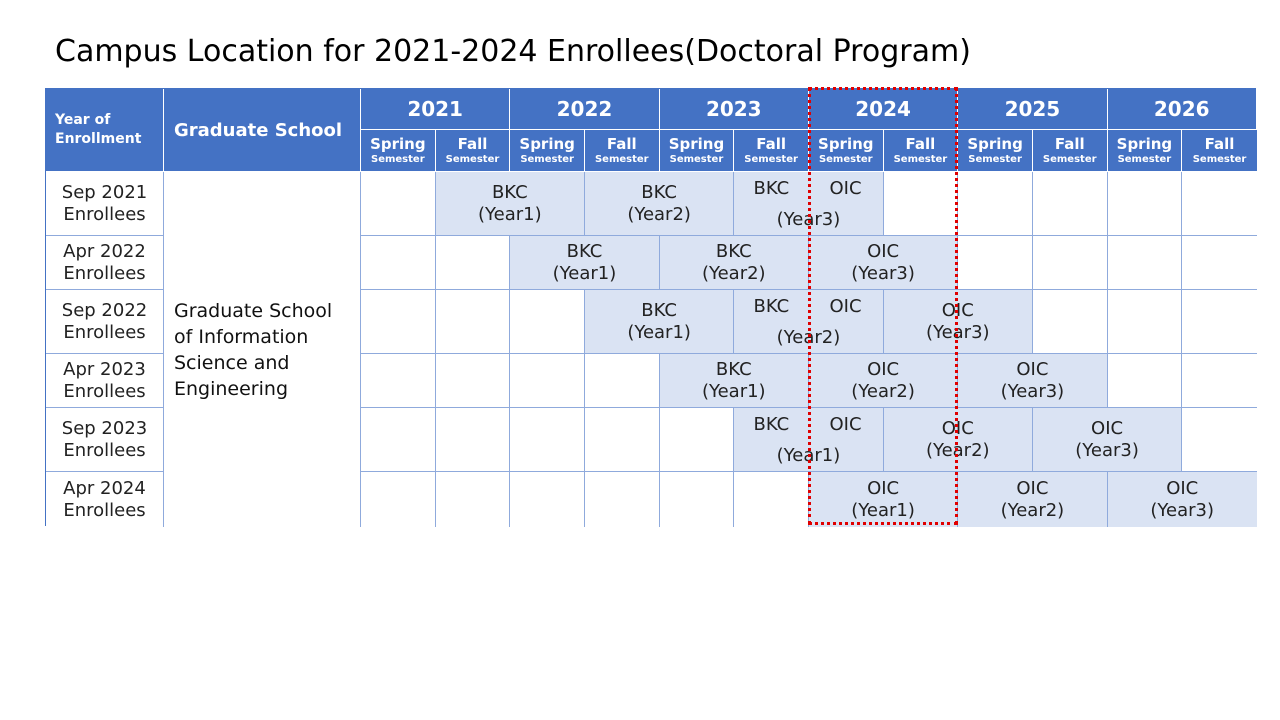  Describe the element at coordinates (697, 151) in the screenshot. I see `header-2023-spring: Spring Semester` at that location.